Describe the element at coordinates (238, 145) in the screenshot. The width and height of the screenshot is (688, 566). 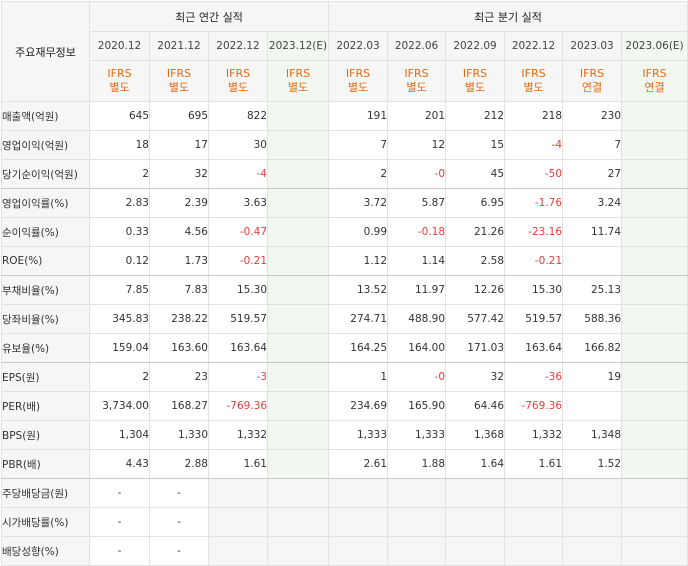
I see `annual-value-cell: 30` at that location.